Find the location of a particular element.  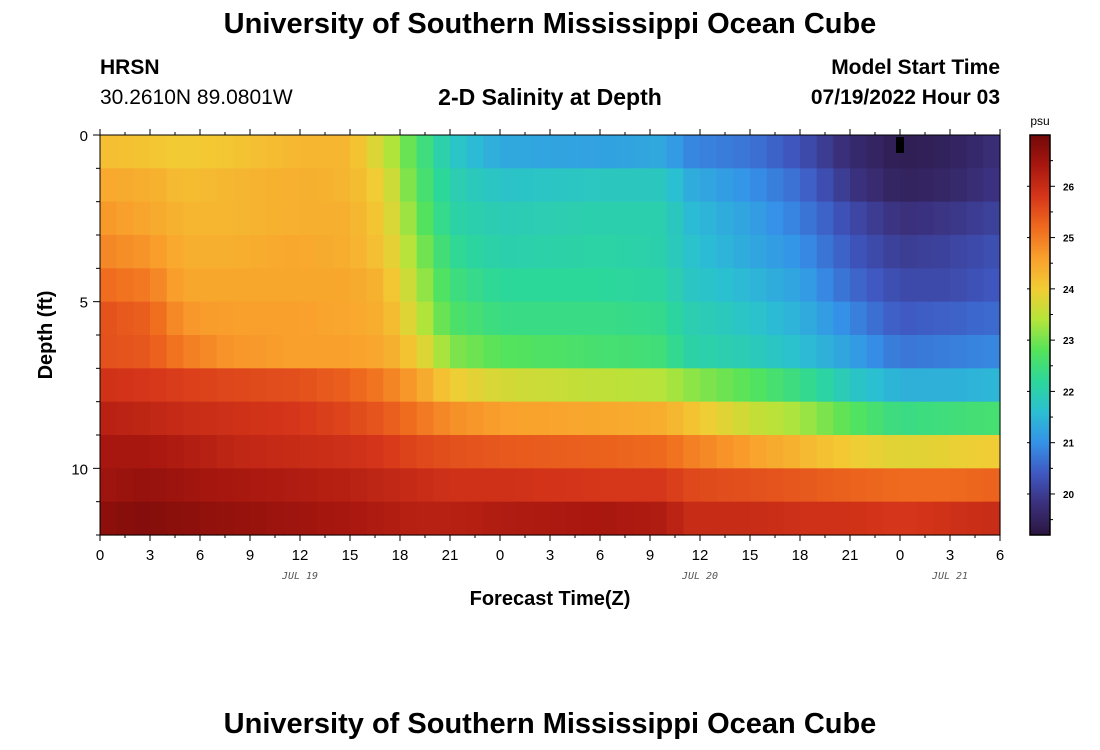

x-tick-label: 3 is located at coordinates (550, 555).